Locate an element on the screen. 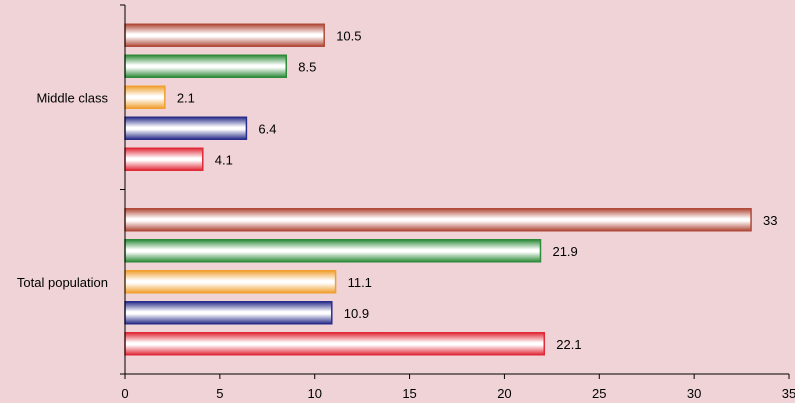 Image resolution: width=795 pixels, height=403 pixels. x-tick-label-0: 0 is located at coordinates (124, 393).